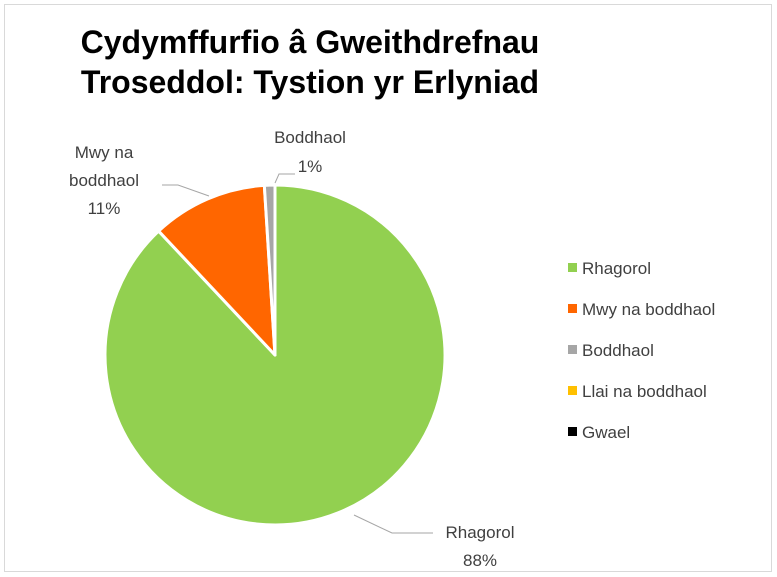 Image resolution: width=777 pixels, height=577 pixels. What do you see at coordinates (269, 270) in the screenshot?
I see `pie-slice-boddhaol` at bounding box center [269, 270].